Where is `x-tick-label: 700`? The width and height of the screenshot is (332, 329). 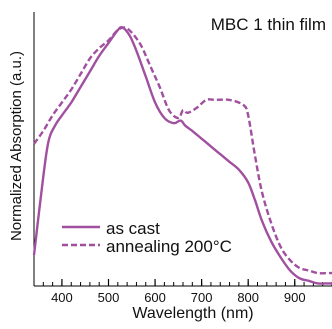 x-tick-label: 700 is located at coordinates (202, 297).